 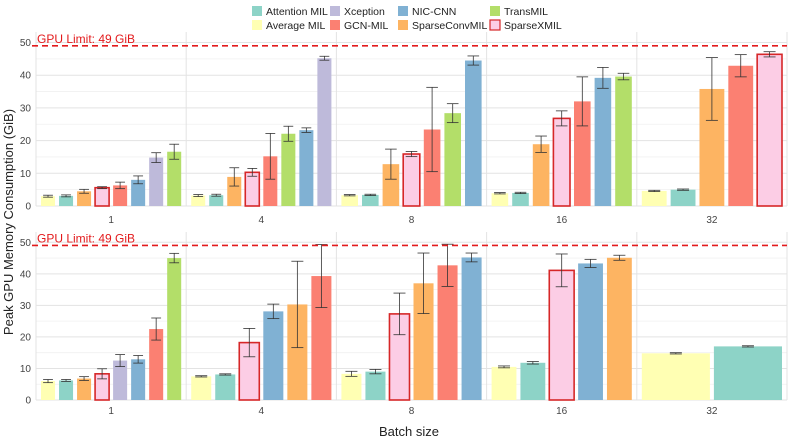 What do you see at coordinates (434, 12) in the screenshot?
I see `legend-label-nic-cnn: NIC-CNN` at bounding box center [434, 12].